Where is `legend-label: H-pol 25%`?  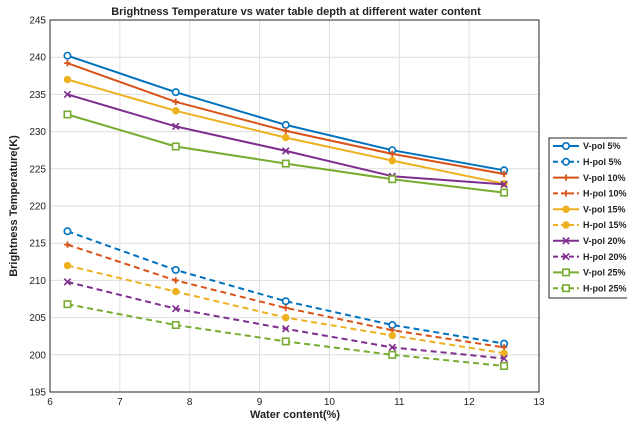
legend-label: H-pol 25% is located at coordinates (605, 288).